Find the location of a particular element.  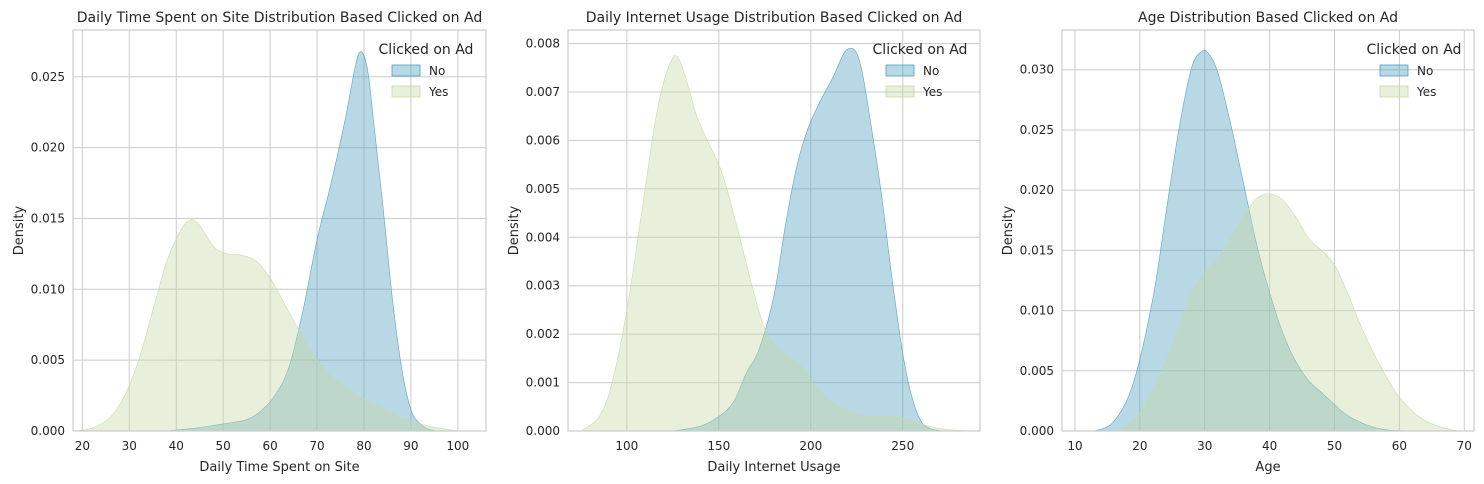

x-axis-label: Age is located at coordinates (1267, 467).